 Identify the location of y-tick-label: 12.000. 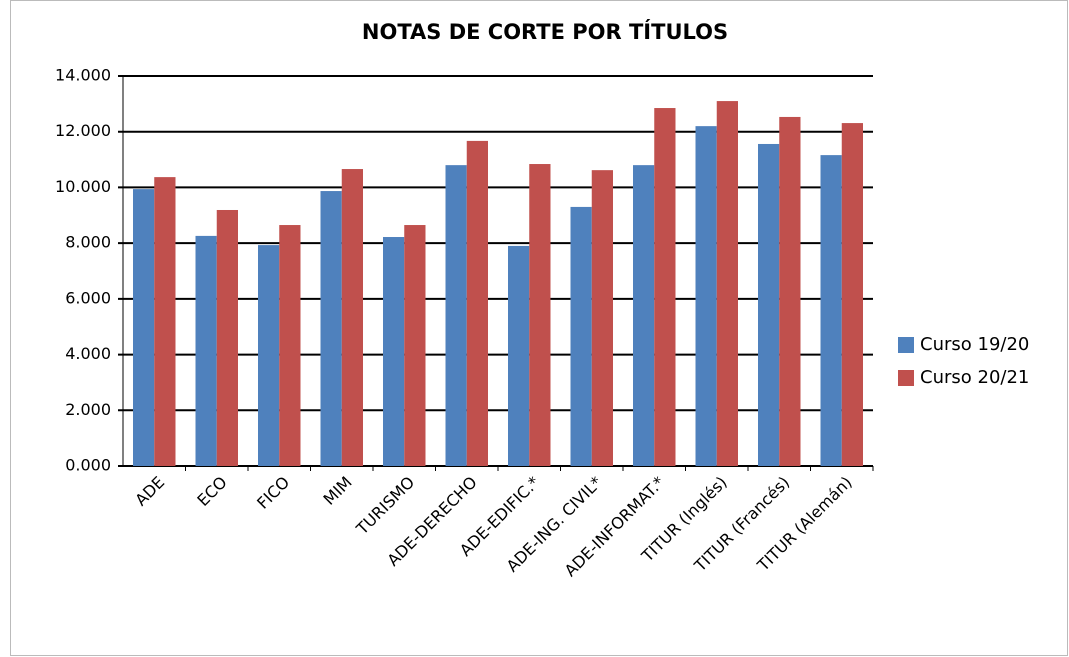
(83, 130).